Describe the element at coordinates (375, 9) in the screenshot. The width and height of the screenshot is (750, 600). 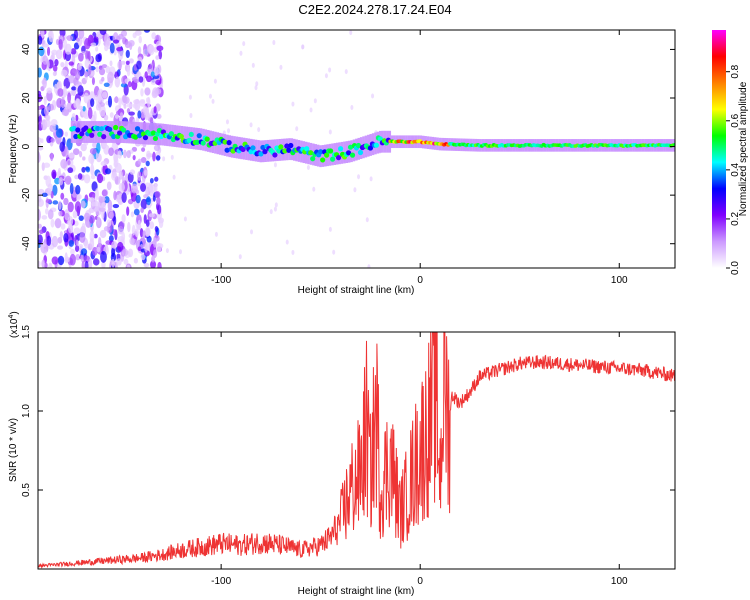
I see `chart-title: C2E2.2024.278.17.24.E04` at that location.